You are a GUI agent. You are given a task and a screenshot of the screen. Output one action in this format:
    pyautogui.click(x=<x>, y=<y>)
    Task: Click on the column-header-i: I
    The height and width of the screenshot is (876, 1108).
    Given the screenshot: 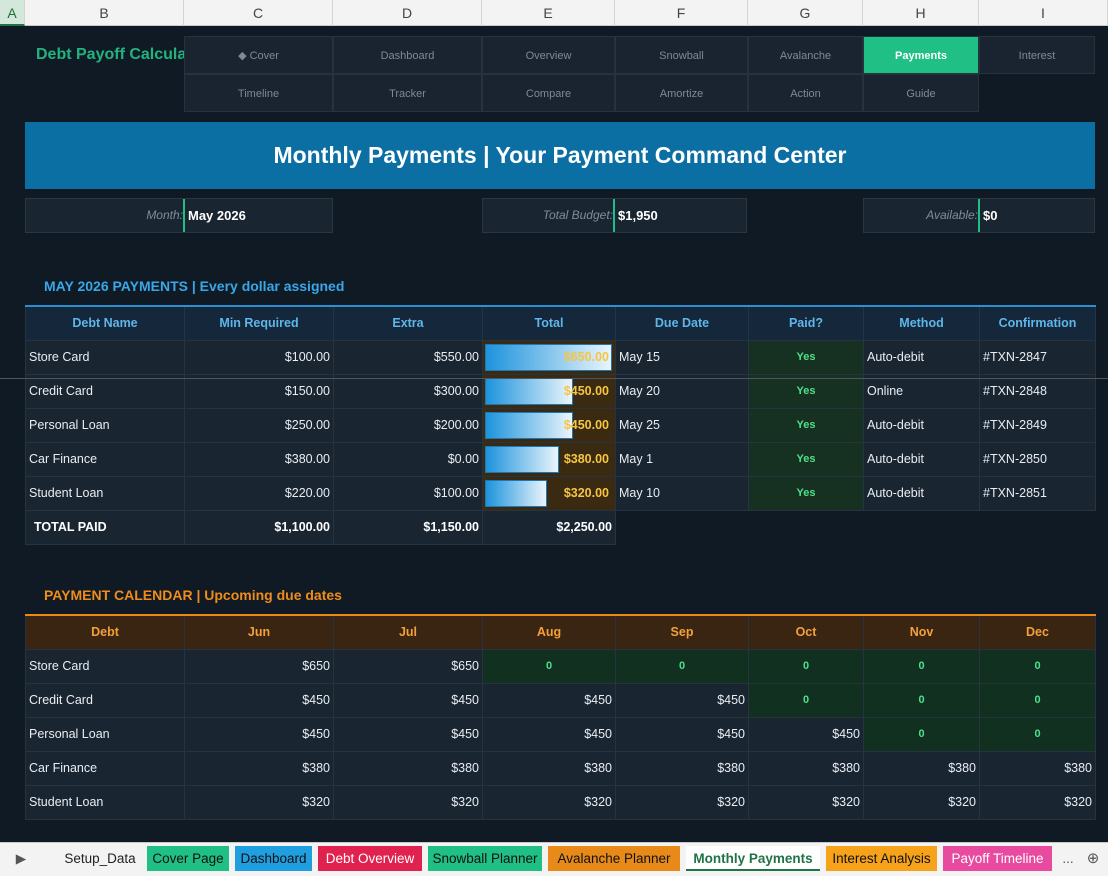 What is the action you would take?
    pyautogui.click(x=1043, y=13)
    